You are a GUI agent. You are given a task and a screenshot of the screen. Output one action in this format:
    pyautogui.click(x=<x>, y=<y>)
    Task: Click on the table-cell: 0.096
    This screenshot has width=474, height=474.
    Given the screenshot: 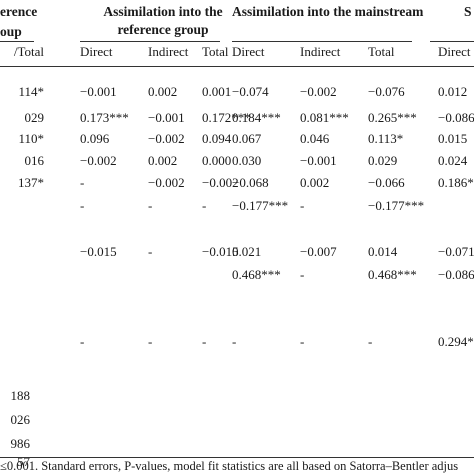 What is the action you would take?
    pyautogui.click(x=95, y=138)
    